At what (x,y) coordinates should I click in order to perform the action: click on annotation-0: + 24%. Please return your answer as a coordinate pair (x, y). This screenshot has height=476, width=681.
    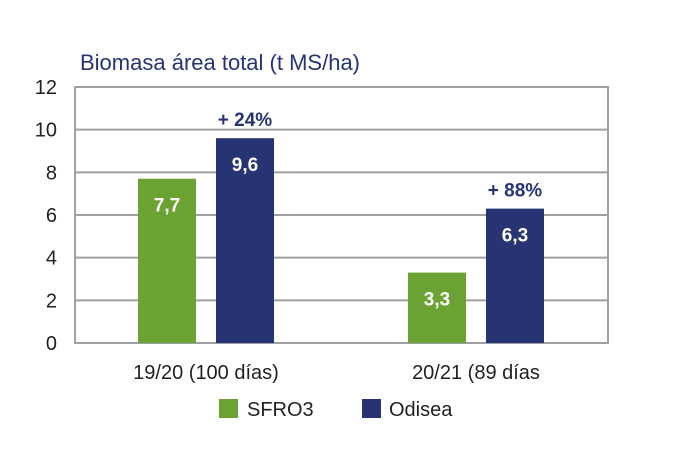
    Looking at the image, I should click on (245, 120).